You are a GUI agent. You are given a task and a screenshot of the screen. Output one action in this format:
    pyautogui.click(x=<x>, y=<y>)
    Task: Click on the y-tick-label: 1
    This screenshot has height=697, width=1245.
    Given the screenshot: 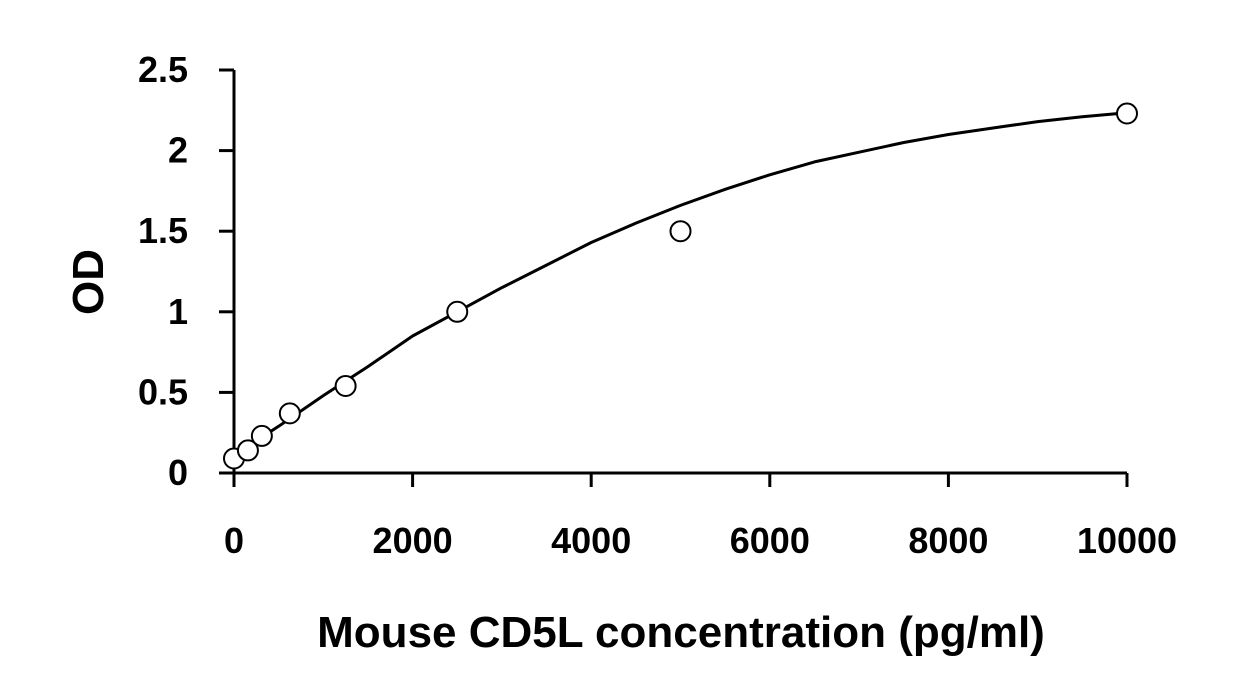 What is the action you would take?
    pyautogui.click(x=178, y=311)
    